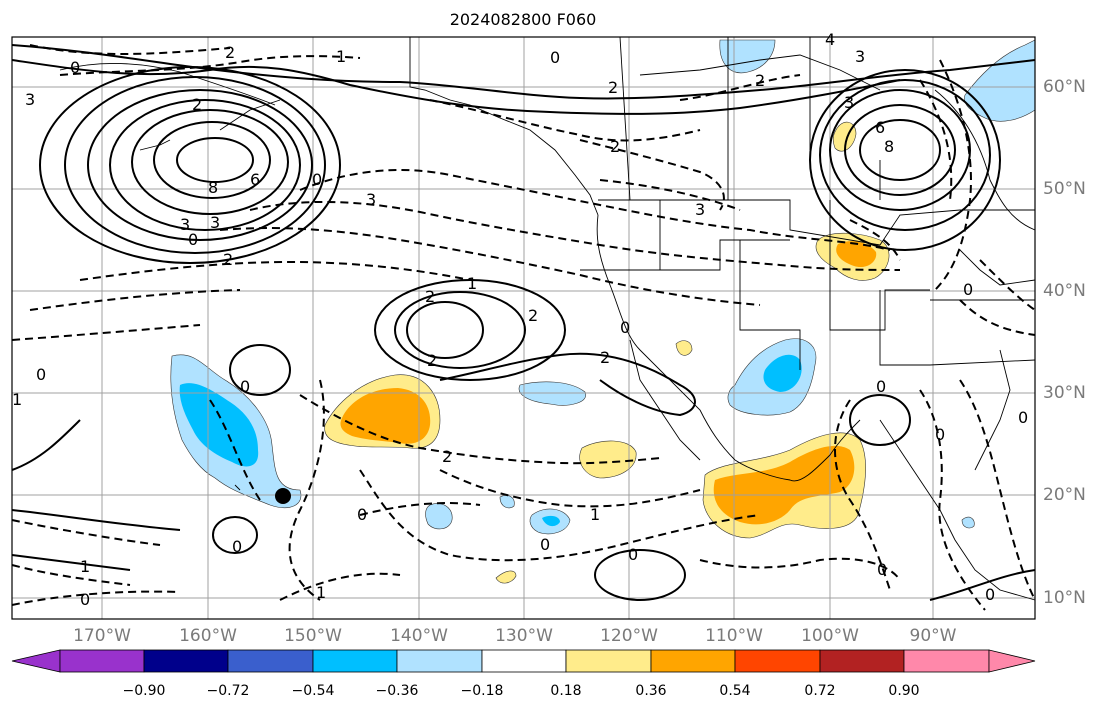  What do you see at coordinates (1012, 661) in the screenshot?
I see `colorbar-max-extend` at bounding box center [1012, 661].